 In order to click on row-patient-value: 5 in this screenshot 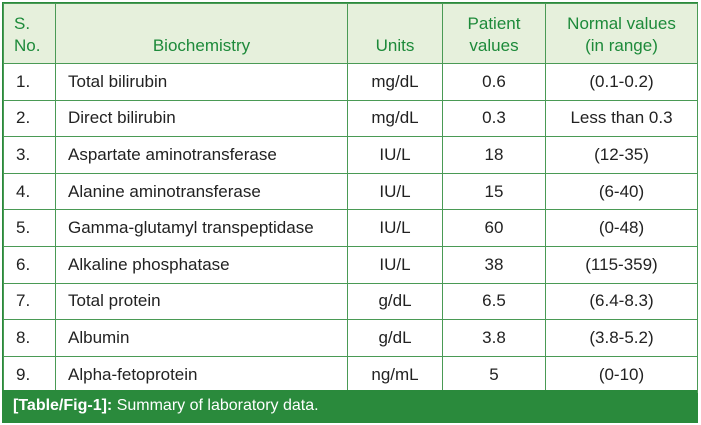, I will do `click(494, 374)`.